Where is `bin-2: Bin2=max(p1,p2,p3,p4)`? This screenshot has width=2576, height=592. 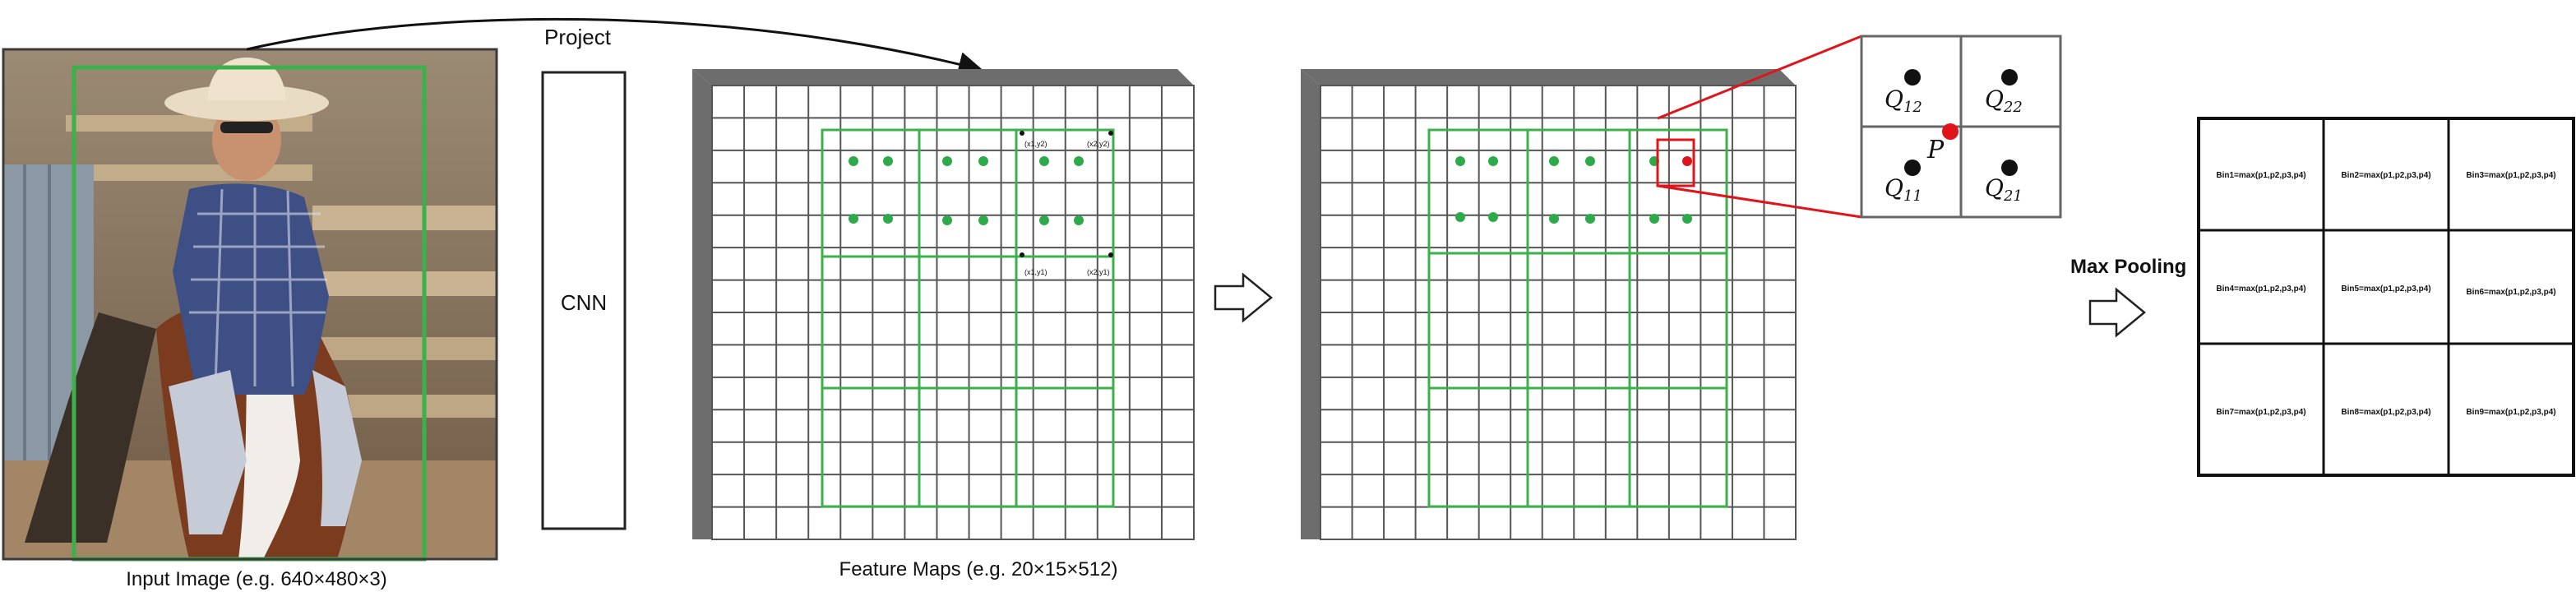
bin-2: Bin2=max(p1,p2,p3,p4) is located at coordinates (2385, 175).